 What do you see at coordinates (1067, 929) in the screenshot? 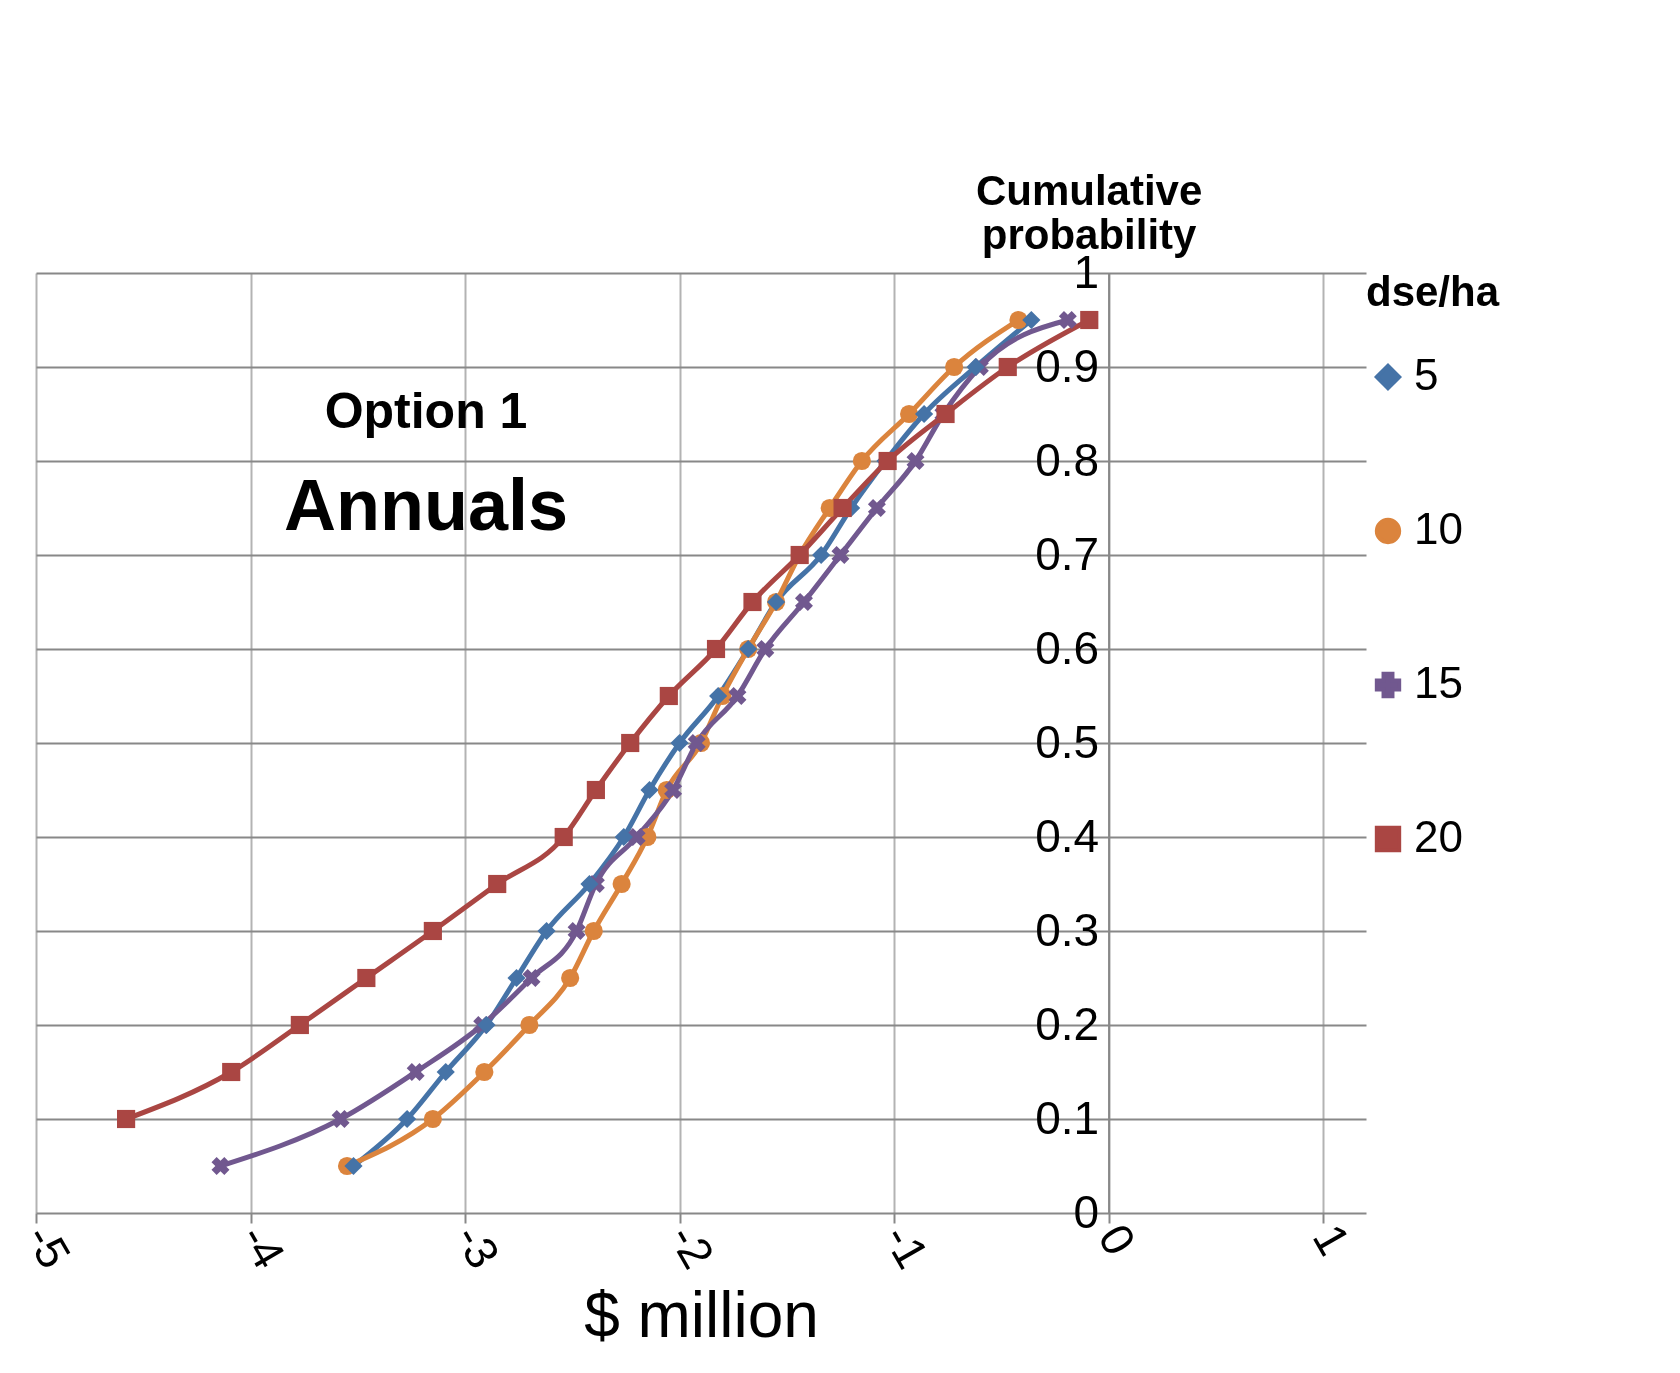
I see `y-tick-label: 0.3` at bounding box center [1067, 929].